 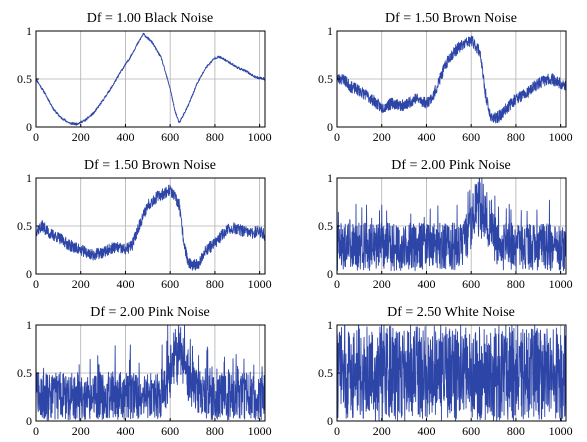 I want to click on subplot-title: Df = 2.50 White Noise, so click(x=451, y=312).